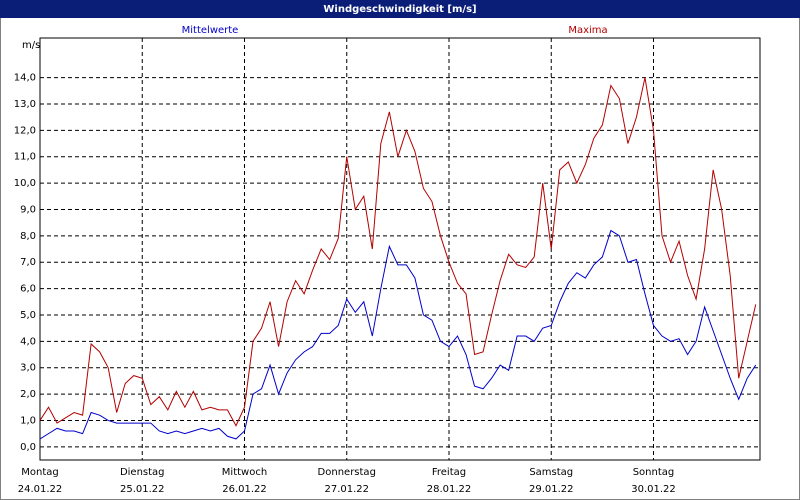  Describe the element at coordinates (25, 104) in the screenshot. I see `y-tick-label: 13,0` at that location.